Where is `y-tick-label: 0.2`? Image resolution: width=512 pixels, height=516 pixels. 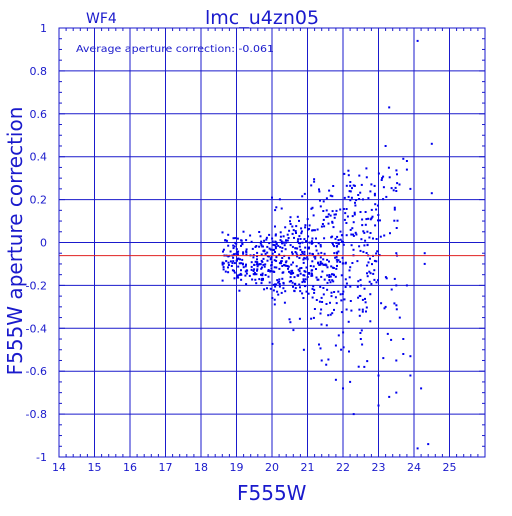
y-tick-label: 0.2 is located at coordinates (39, 200).